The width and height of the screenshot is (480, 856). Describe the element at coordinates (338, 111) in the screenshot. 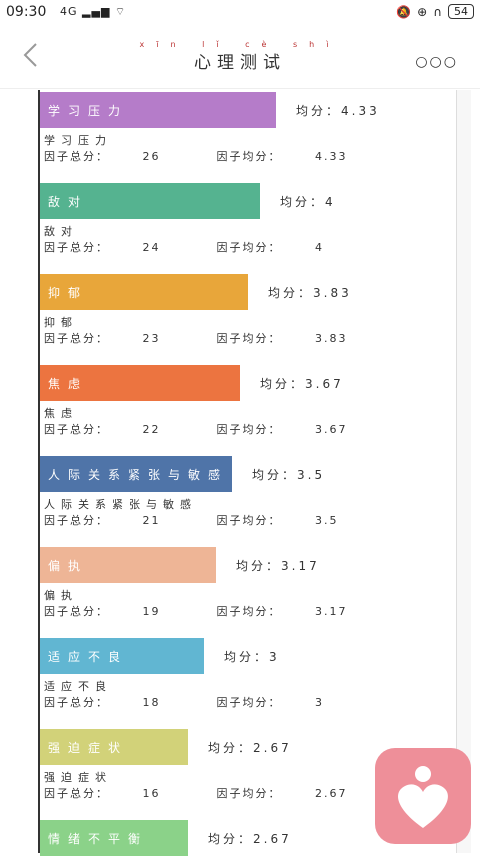

I see `factor-avg: 均分：4.33` at that location.